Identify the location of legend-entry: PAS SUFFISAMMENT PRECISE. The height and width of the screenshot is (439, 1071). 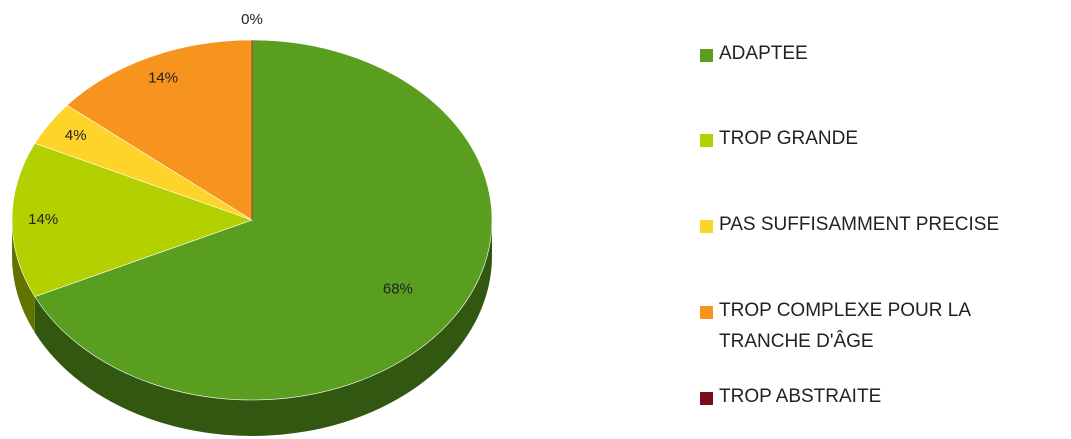
(885, 227).